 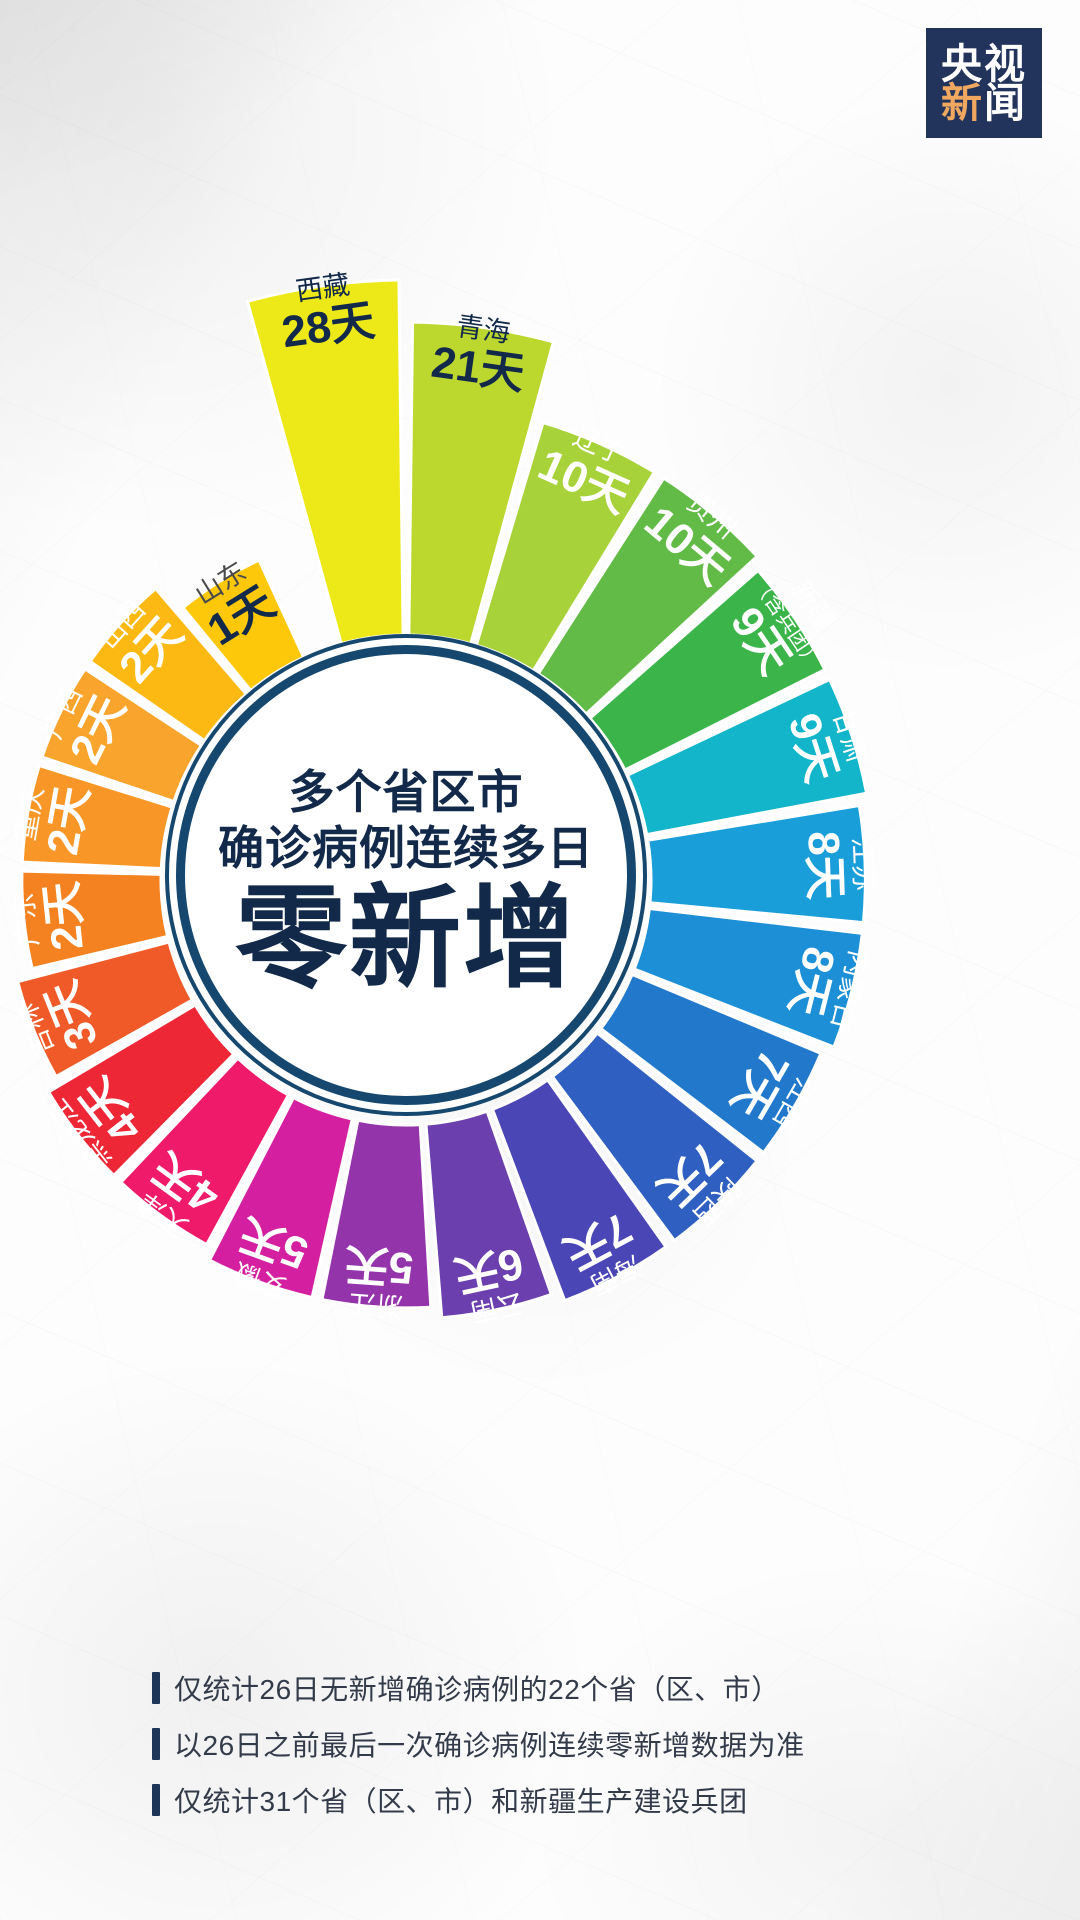 I want to click on center-line-1: 多个省区市, so click(x=406, y=793).